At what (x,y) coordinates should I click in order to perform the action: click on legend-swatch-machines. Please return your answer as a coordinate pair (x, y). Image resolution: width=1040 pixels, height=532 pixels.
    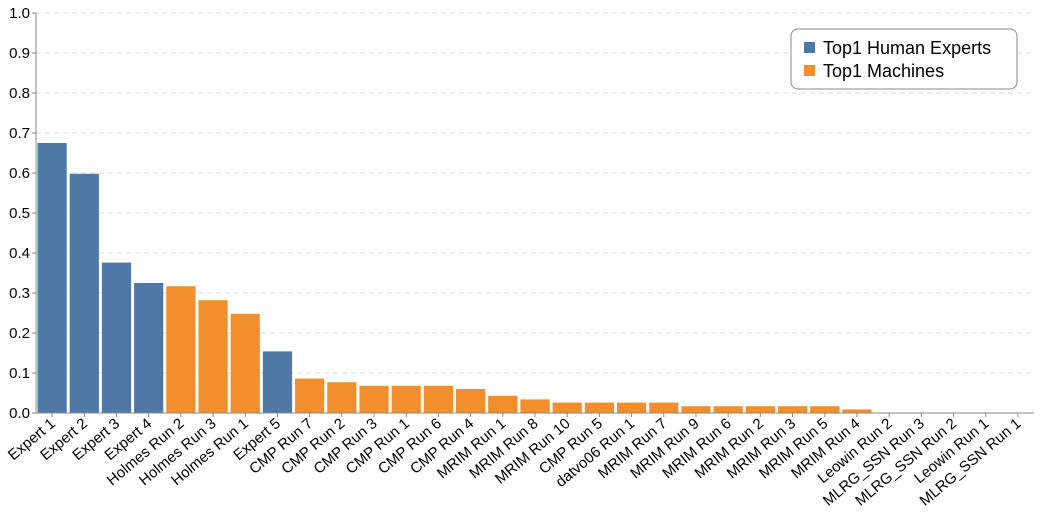
    Looking at the image, I should click on (809, 70).